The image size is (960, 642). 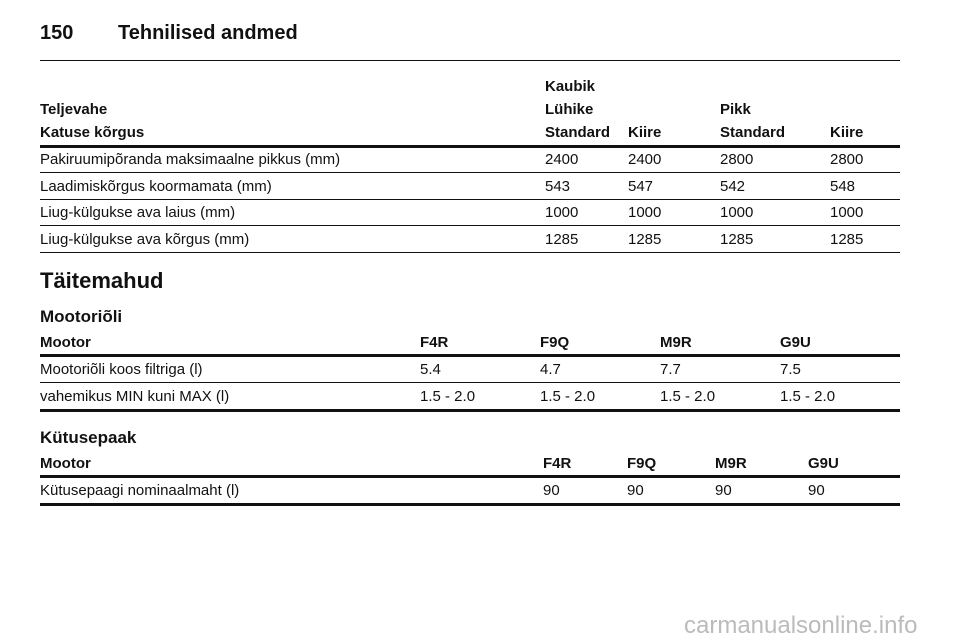 I want to click on header-cell: Kaubik, so click(x=570, y=86).